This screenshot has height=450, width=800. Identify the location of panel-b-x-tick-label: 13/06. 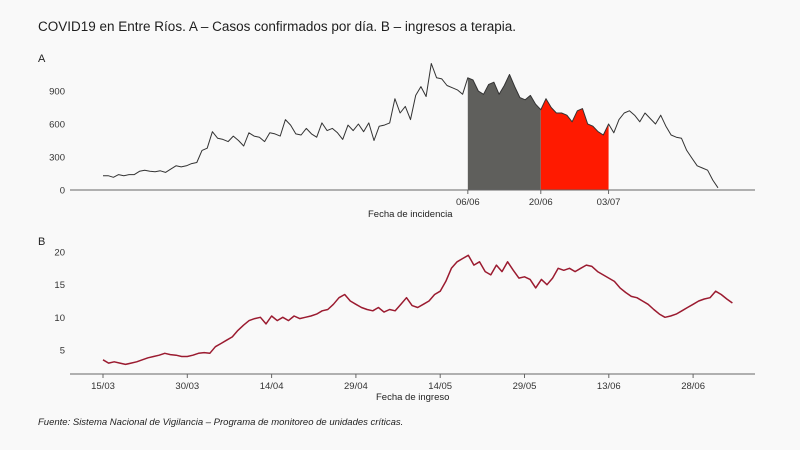
(609, 386).